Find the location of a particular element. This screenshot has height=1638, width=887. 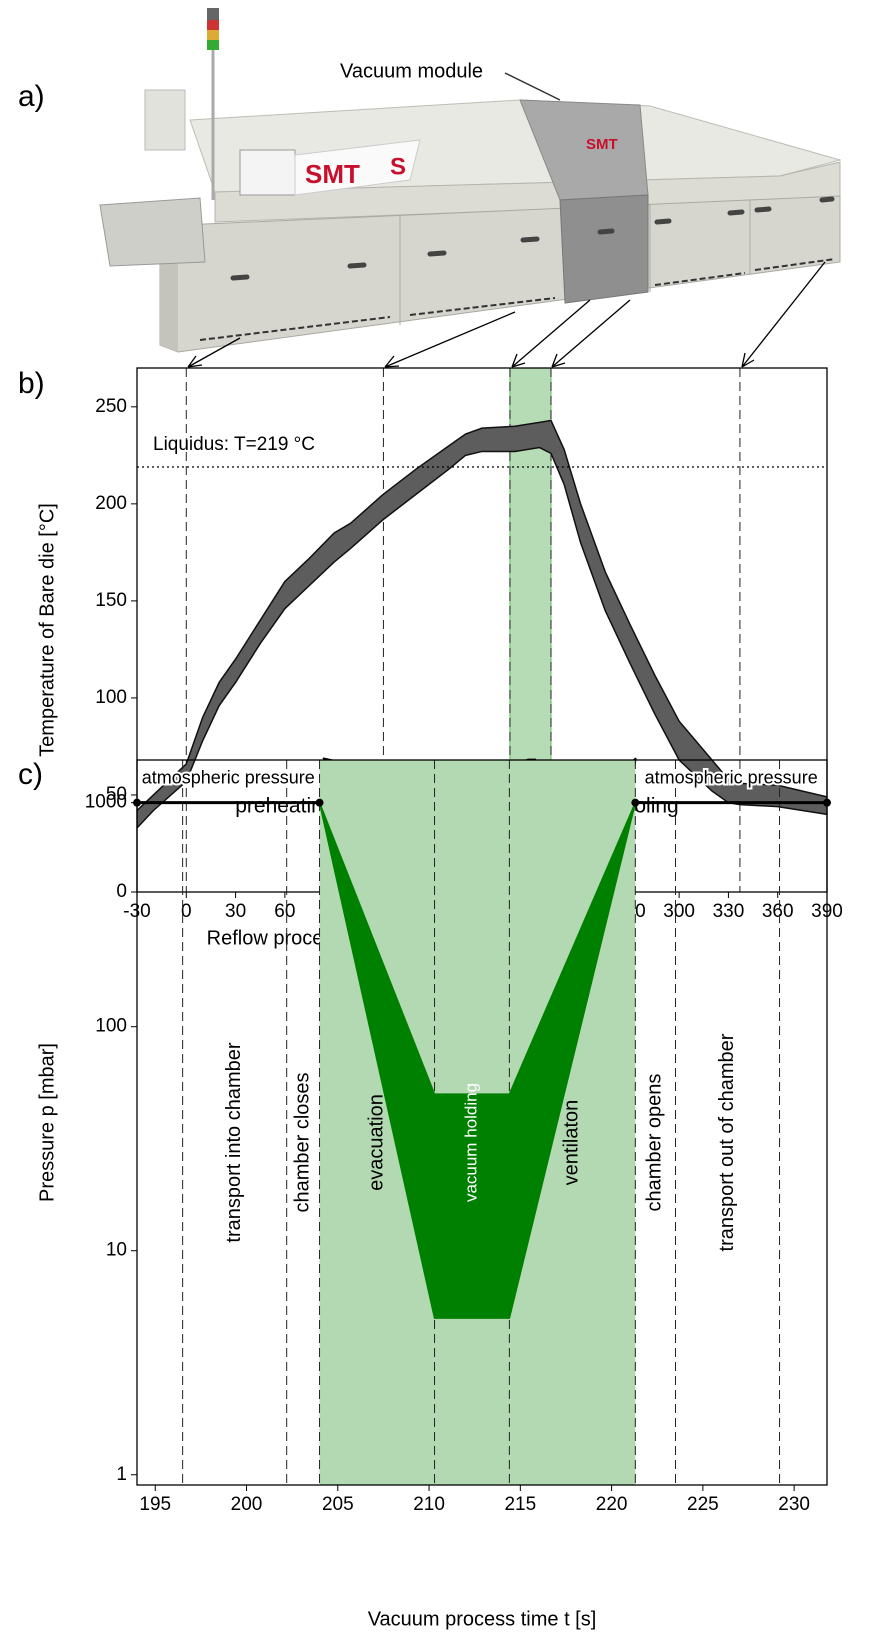

y-tick-label: 1 is located at coordinates (121, 1474).